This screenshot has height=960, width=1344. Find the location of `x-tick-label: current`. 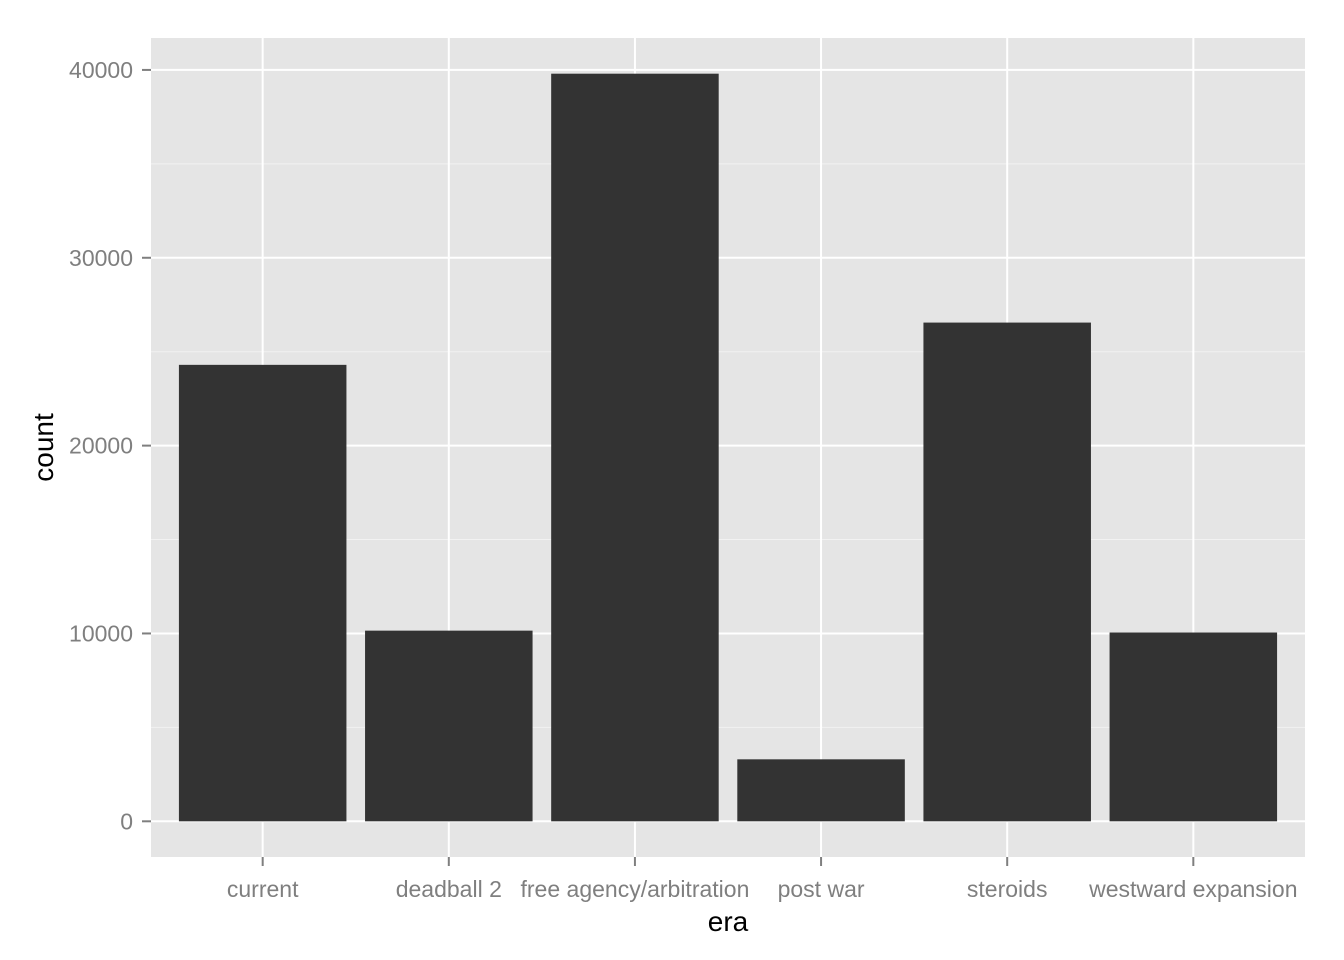

x-tick-label: current is located at coordinates (263, 889).